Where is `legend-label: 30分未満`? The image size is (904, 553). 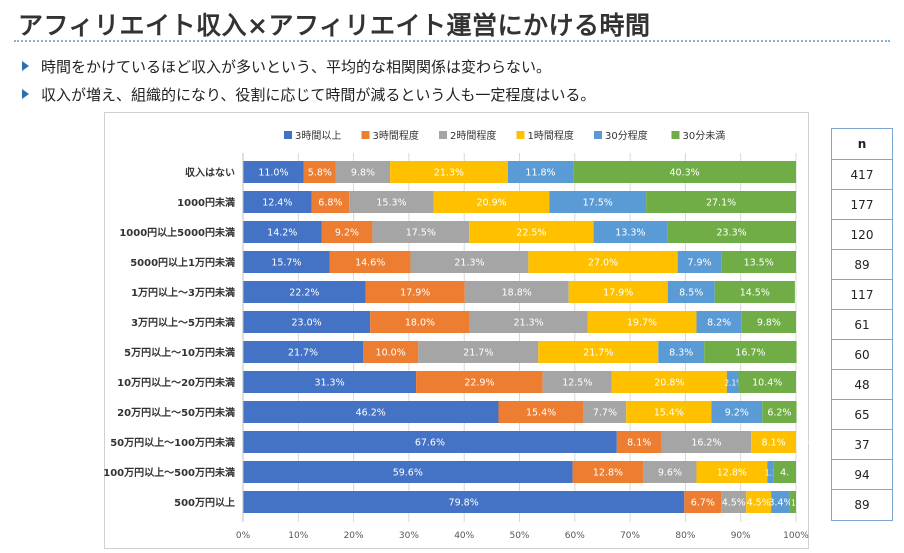 legend-label: 30分未満 is located at coordinates (704, 136).